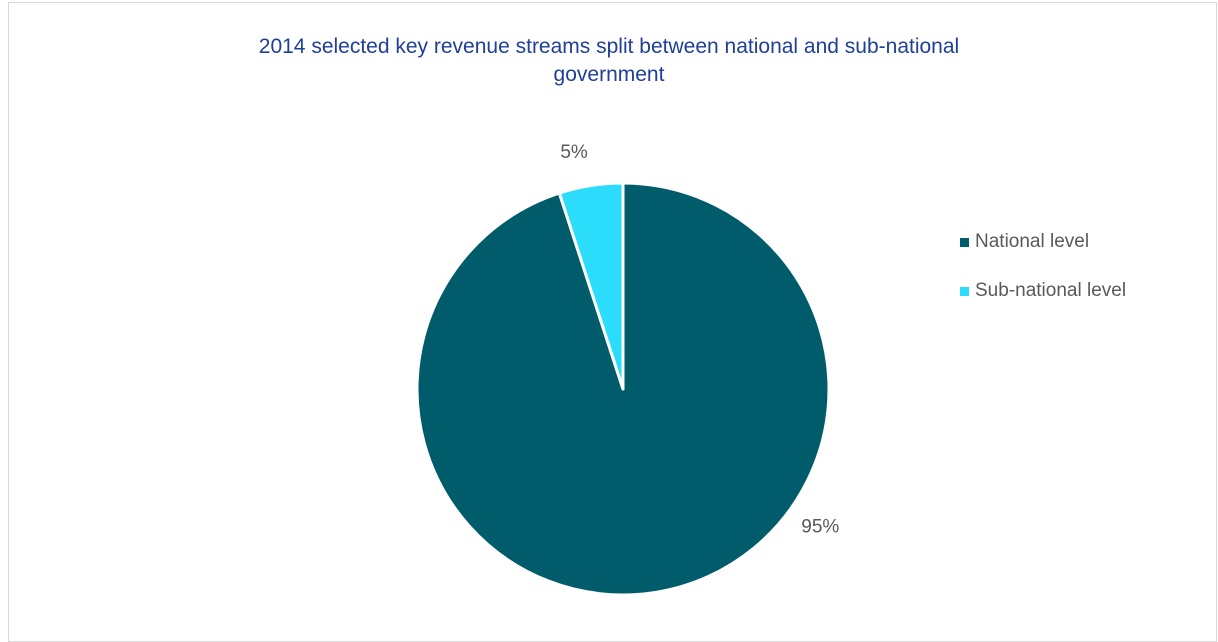 This screenshot has height=642, width=1218. Describe the element at coordinates (964, 242) in the screenshot. I see `legend-swatch-national` at that location.